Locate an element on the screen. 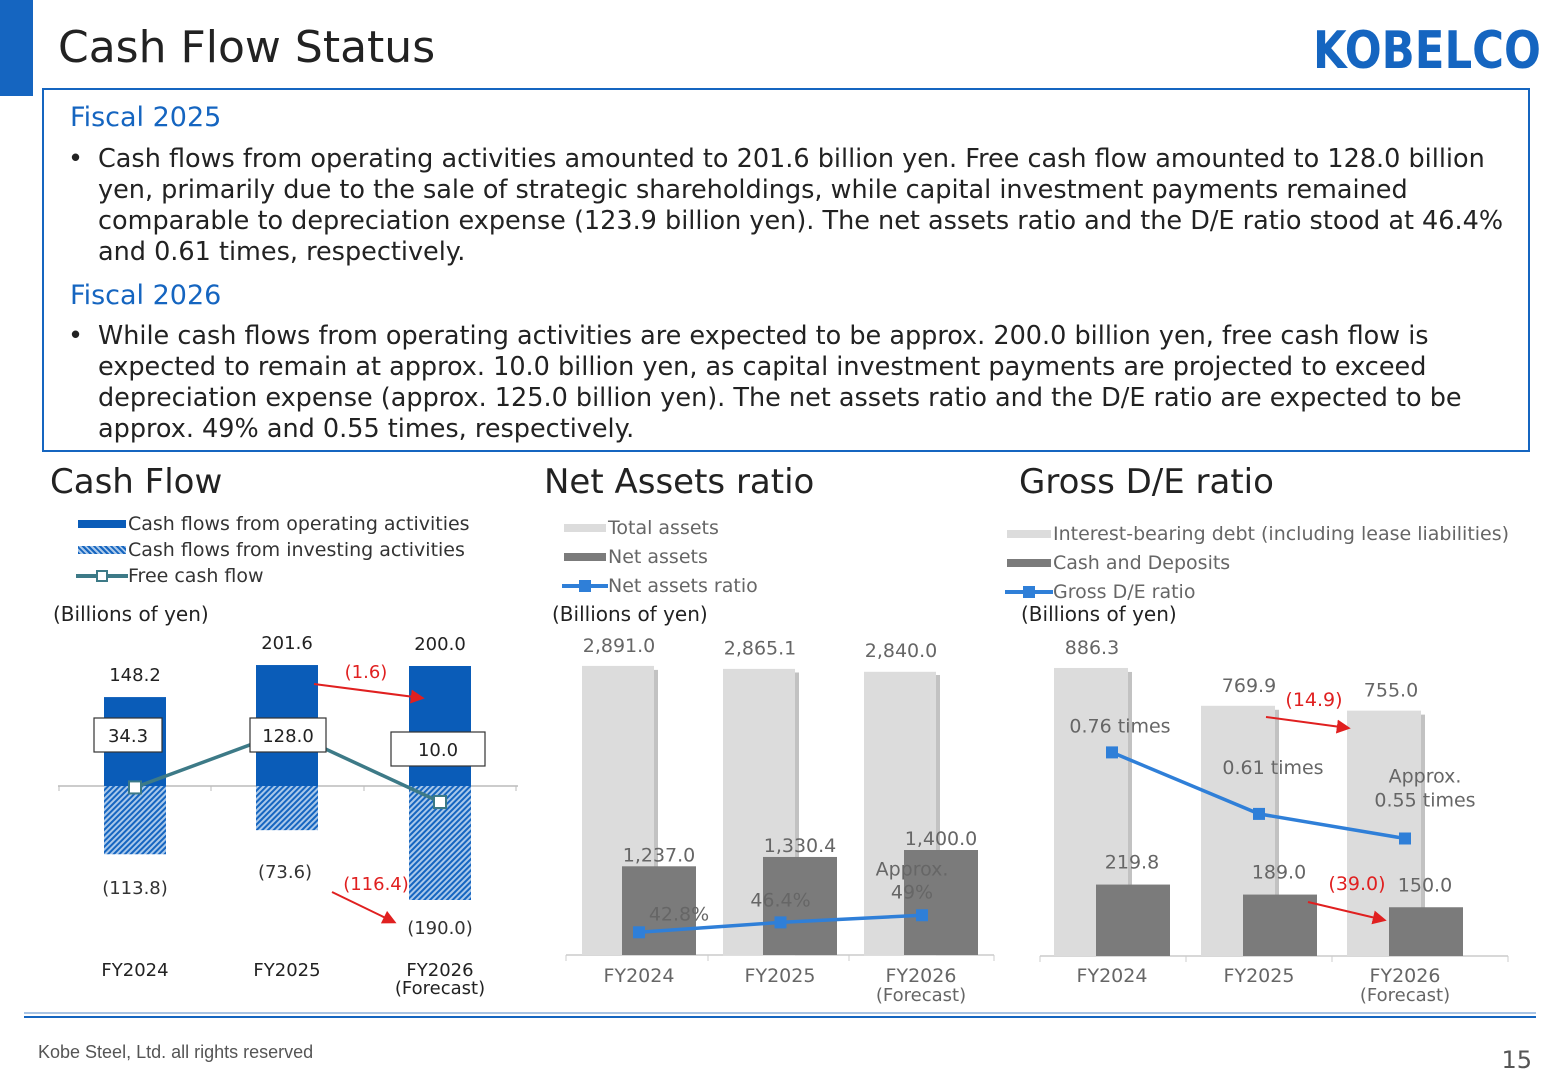 The width and height of the screenshot is (1560, 1080). gross-de-ratio-prefix: Approx. is located at coordinates (1425, 777).